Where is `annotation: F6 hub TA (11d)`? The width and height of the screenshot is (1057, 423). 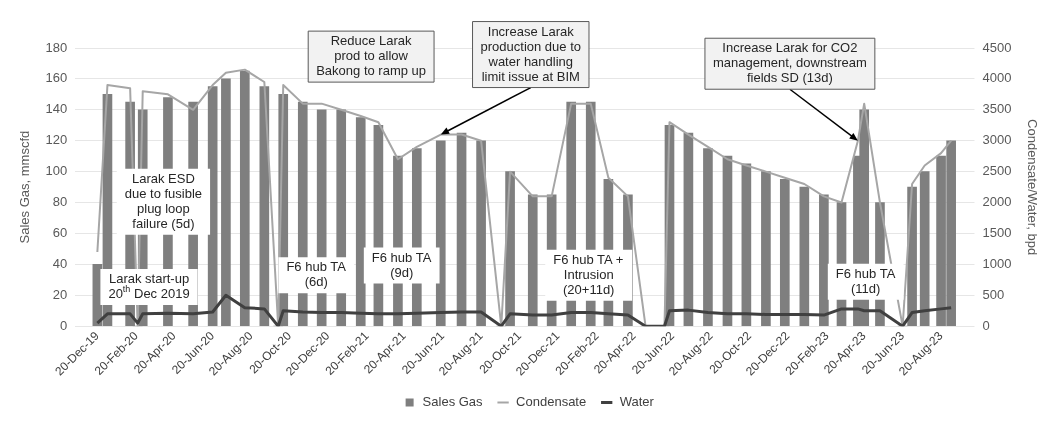
annotation: F6 hub TA (11d) is located at coordinates (865, 280).